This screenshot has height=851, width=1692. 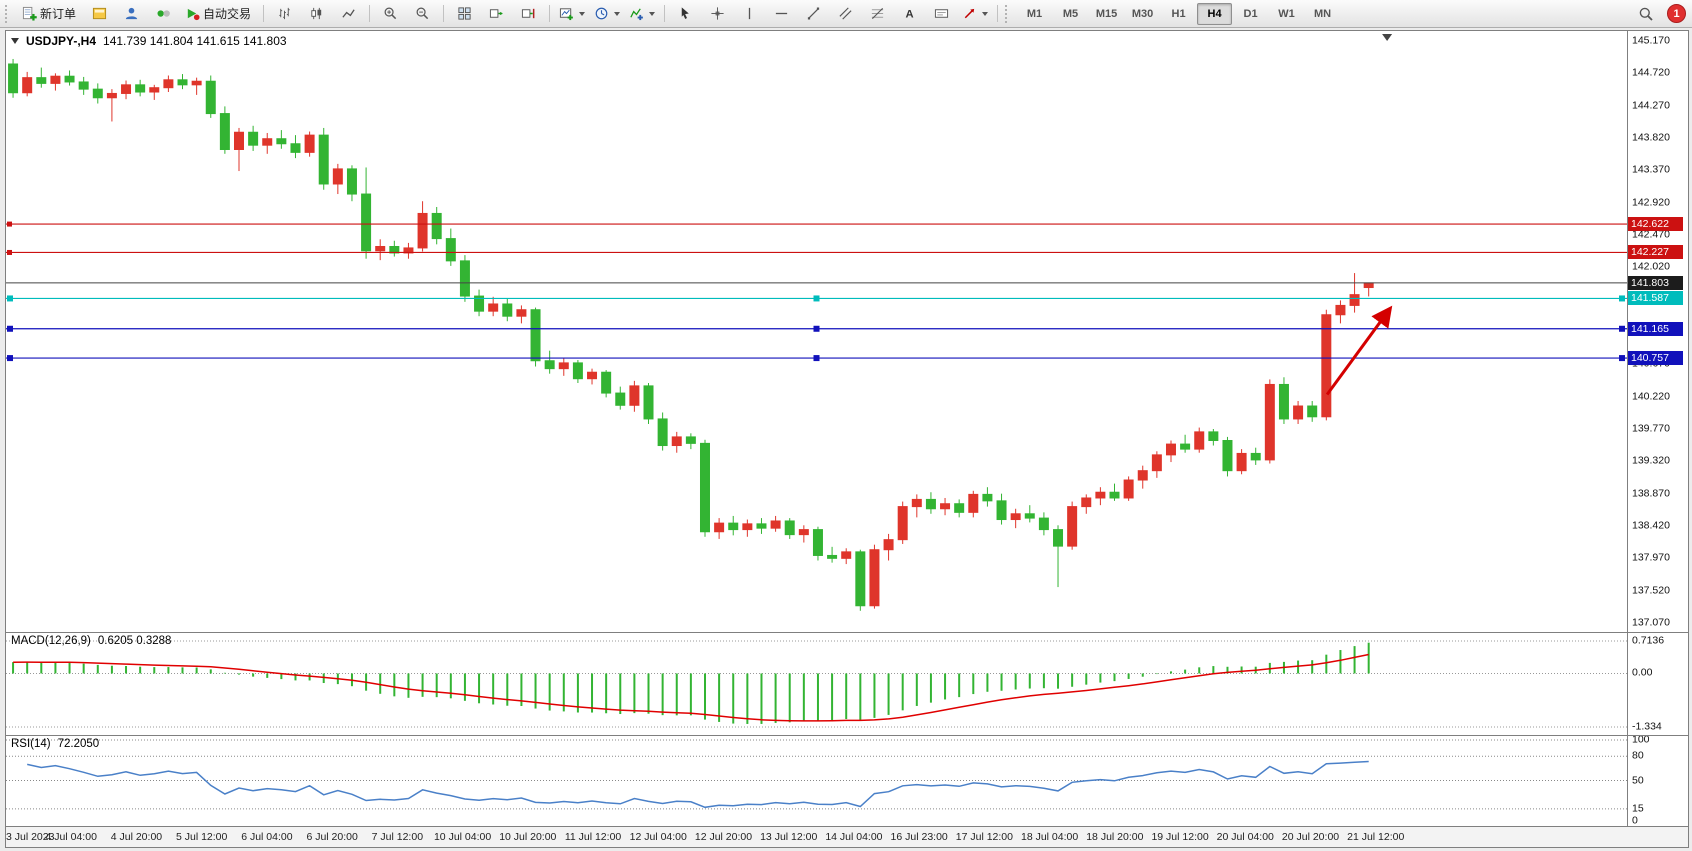 What do you see at coordinates (390, 14) in the screenshot?
I see `zoom-in-button` at bounding box center [390, 14].